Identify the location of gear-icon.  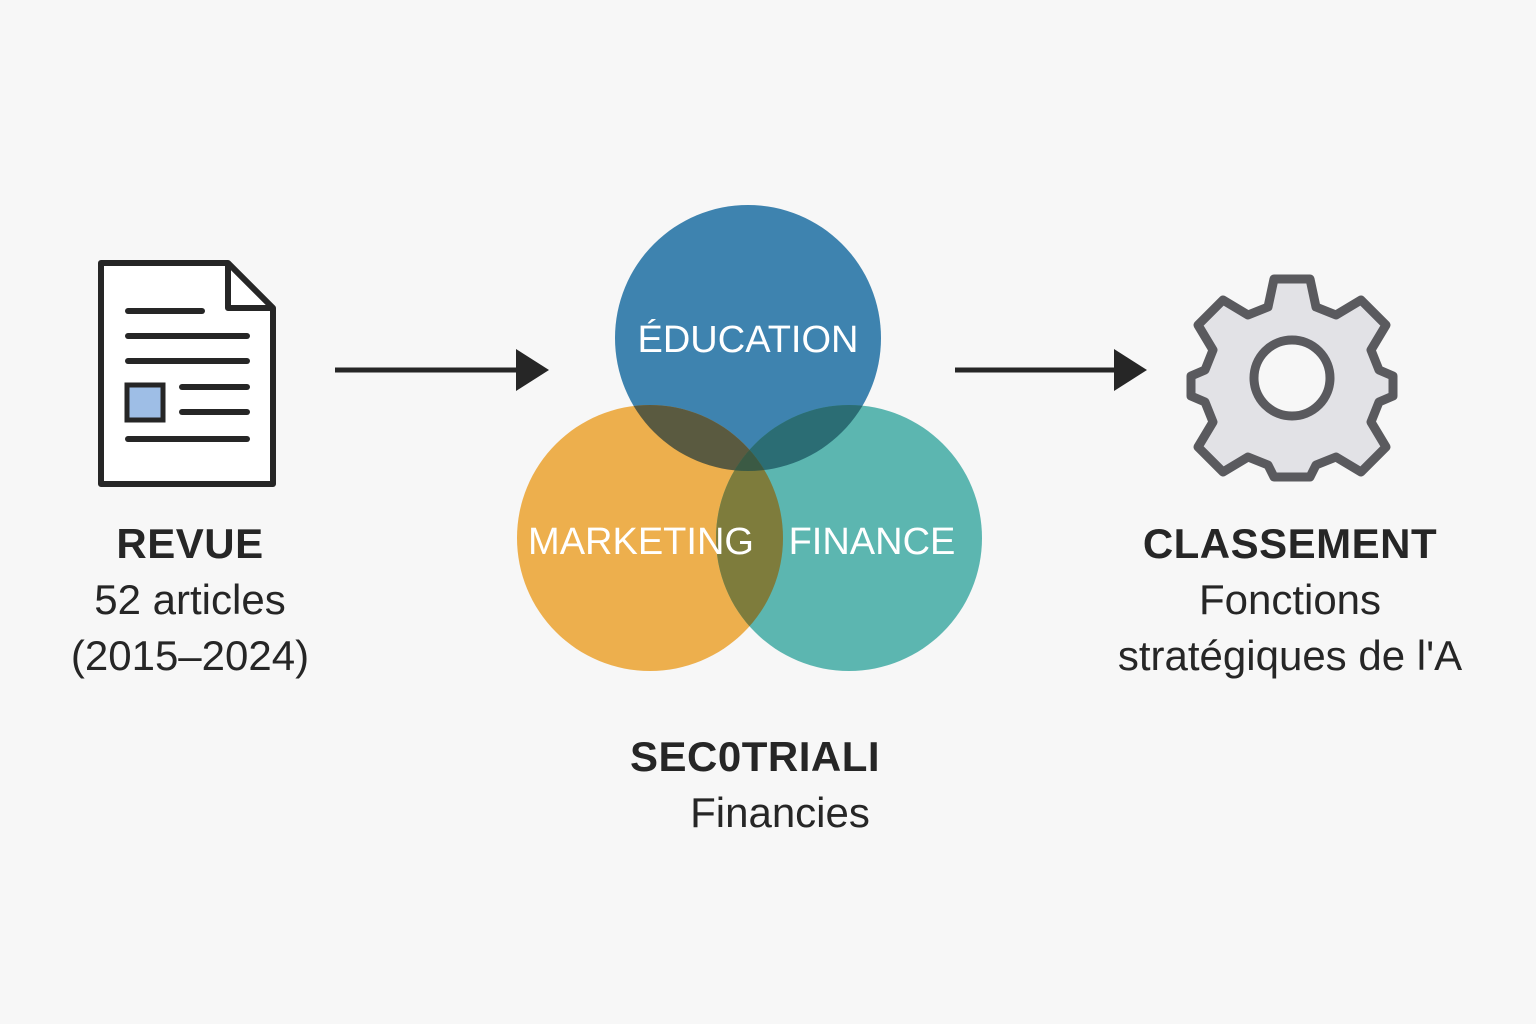
(1292, 378).